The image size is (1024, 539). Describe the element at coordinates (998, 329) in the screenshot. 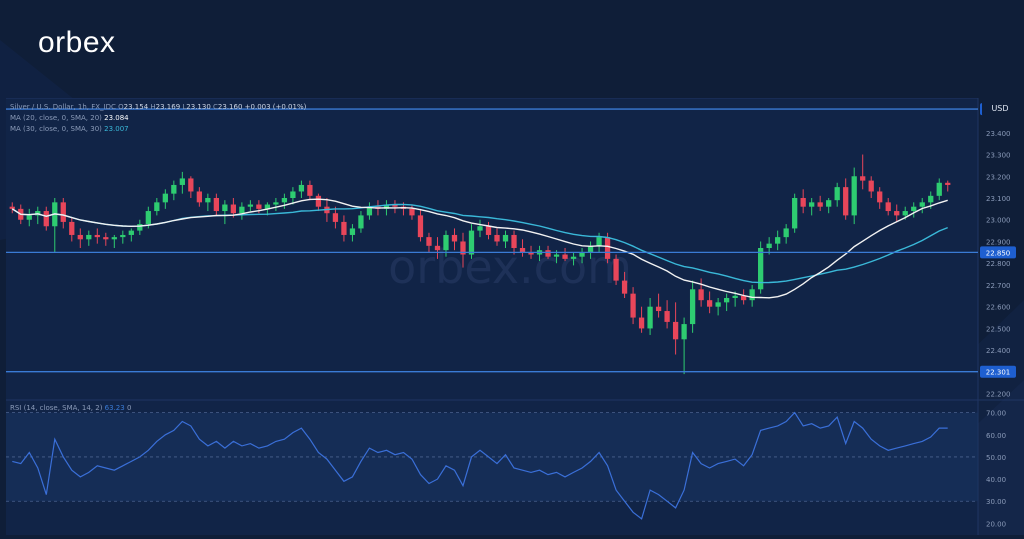

I see `price-tick-label: 22.500` at that location.